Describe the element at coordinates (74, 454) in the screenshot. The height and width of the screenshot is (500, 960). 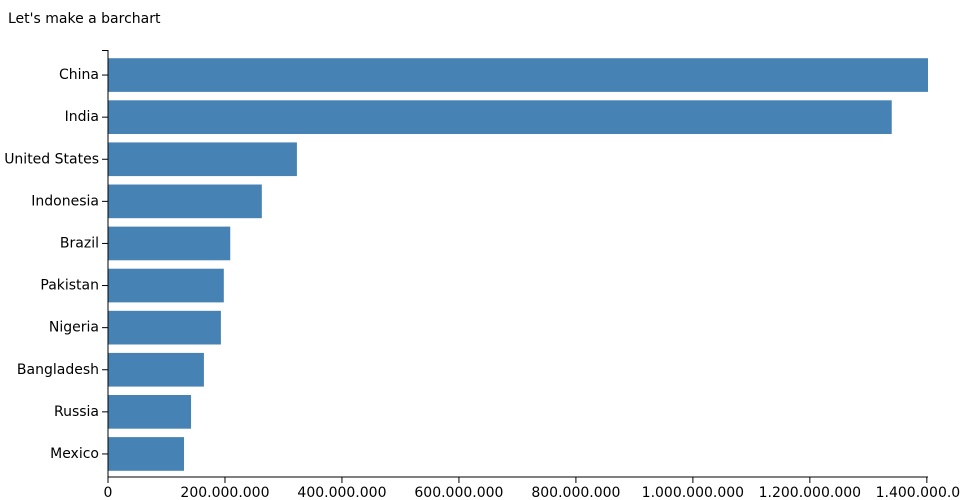
I see `y-tick-label: Mexico` at that location.